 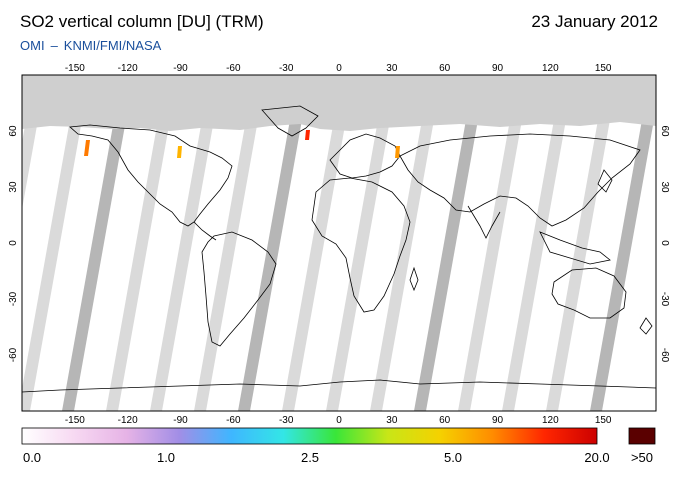 I want to click on colorbar-label: 1.0, so click(x=166, y=457).